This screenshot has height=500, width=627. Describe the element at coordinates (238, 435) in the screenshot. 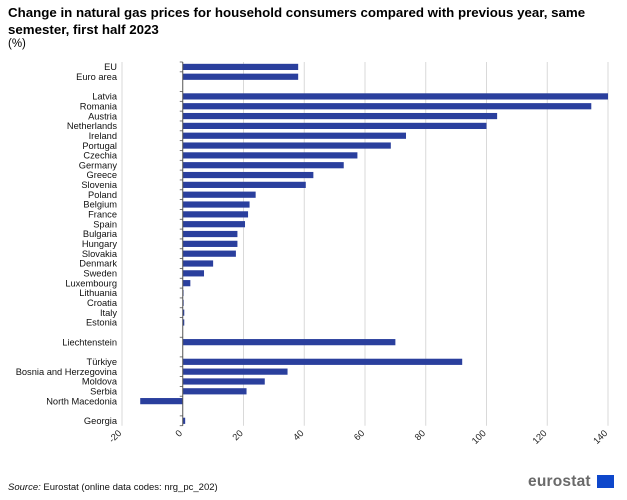

I see `x-tick-label: 20` at that location.